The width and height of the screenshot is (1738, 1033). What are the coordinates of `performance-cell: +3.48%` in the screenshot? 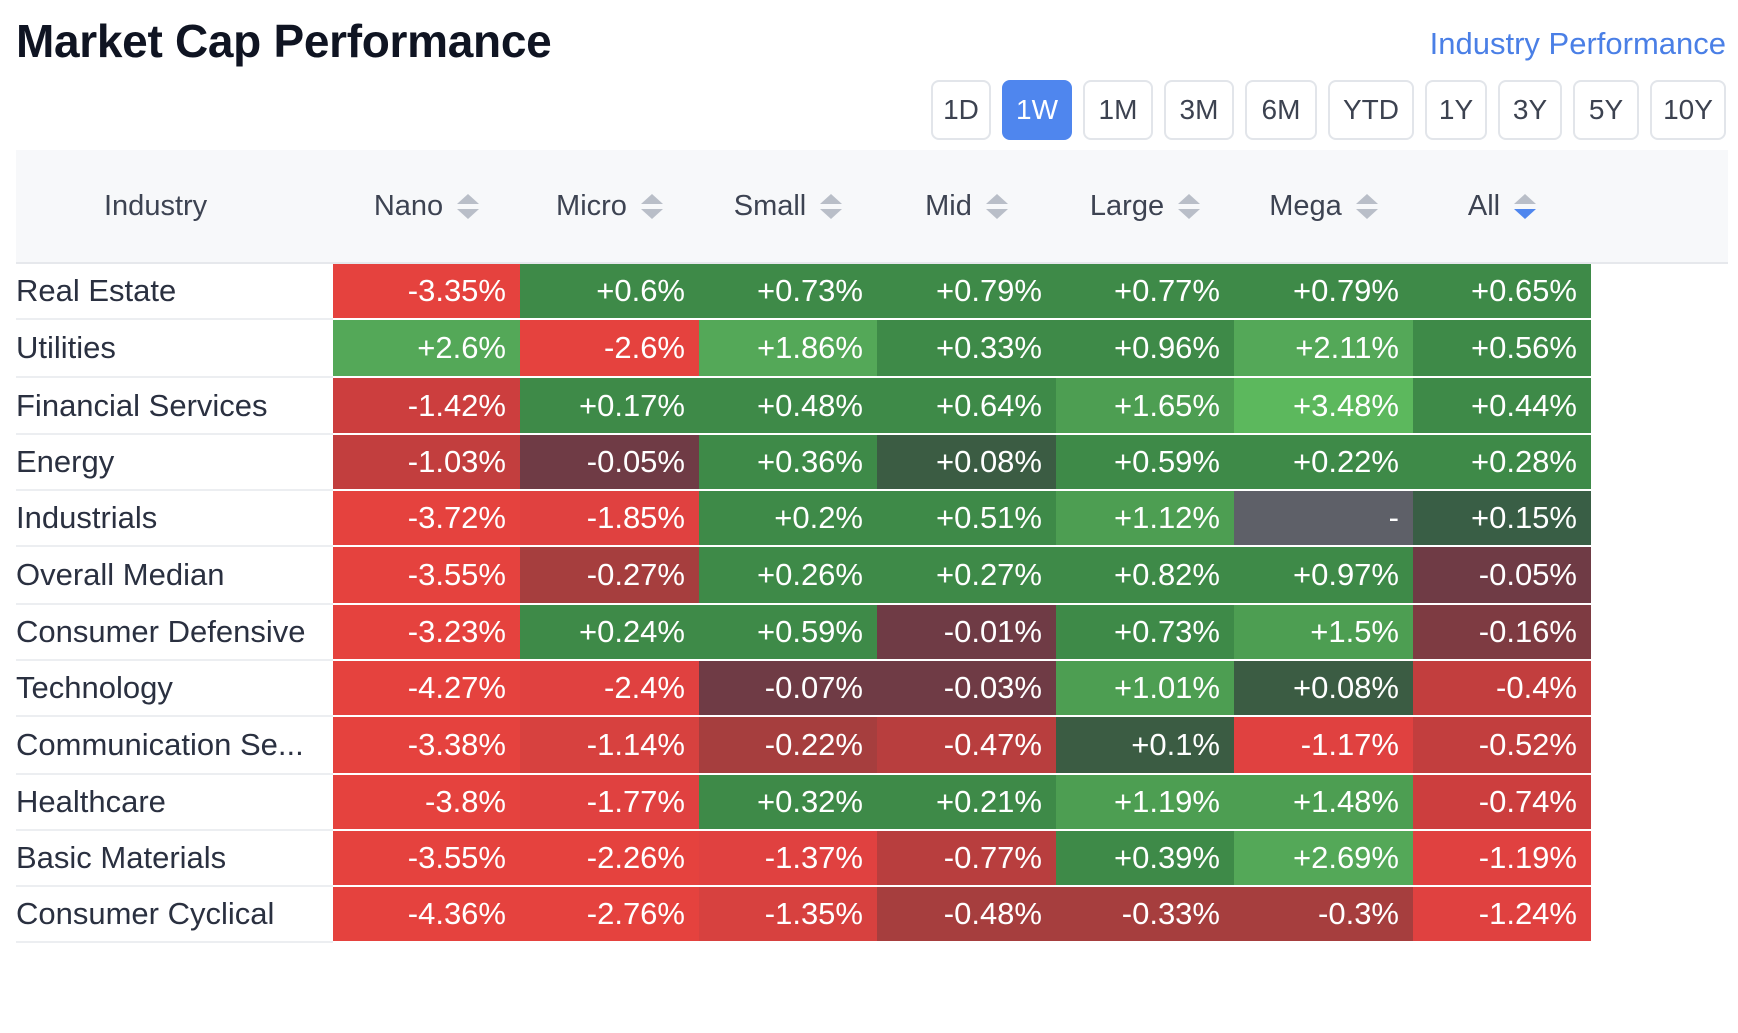 It's located at (1323, 406).